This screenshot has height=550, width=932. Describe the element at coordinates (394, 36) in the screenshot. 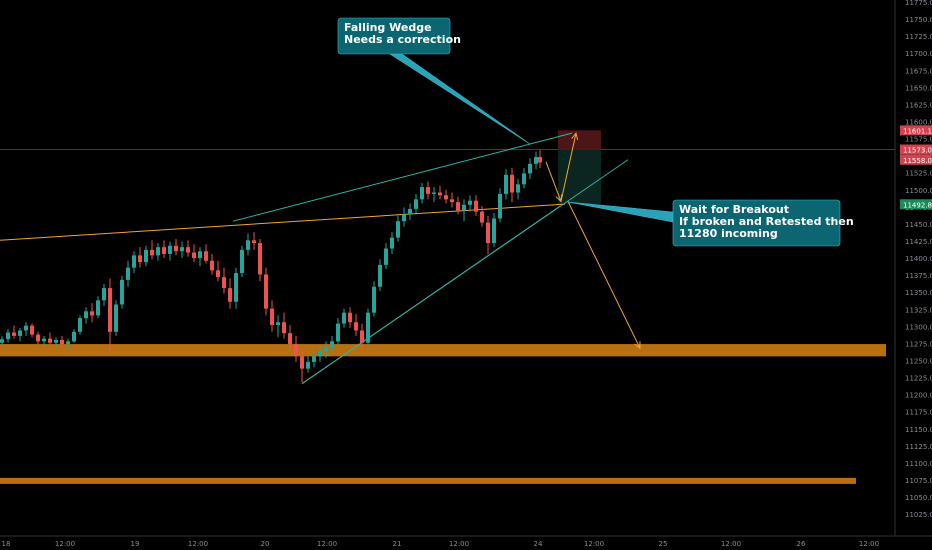

I see `annotation-1-box` at that location.